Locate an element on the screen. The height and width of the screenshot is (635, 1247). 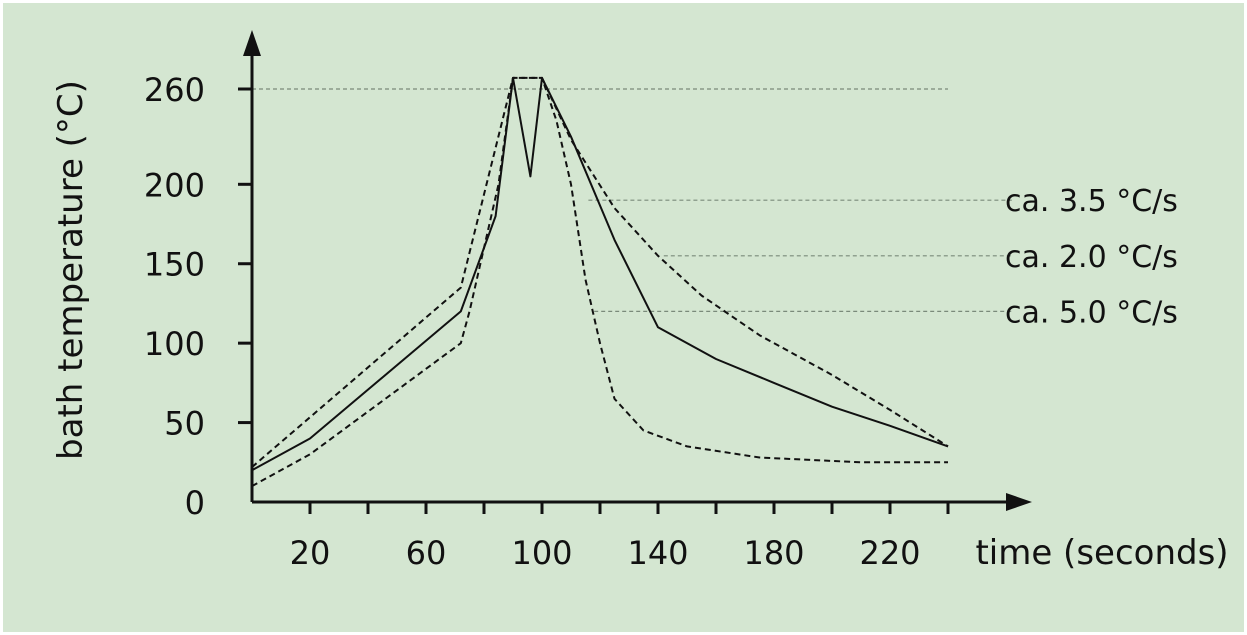
rate-annotation: ca. 5.0 °C/s is located at coordinates (1091, 312).